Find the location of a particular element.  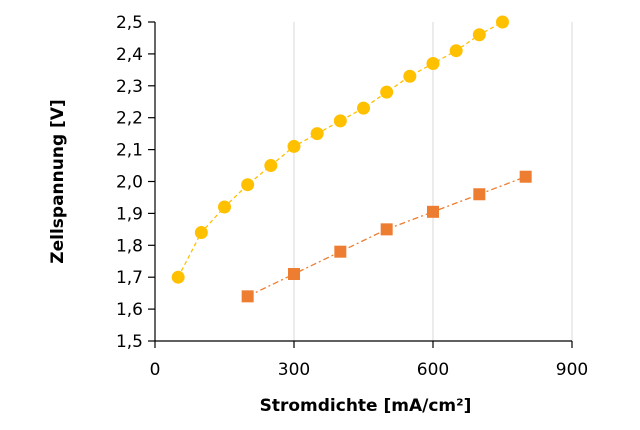

y-tick-labels: 1,5 1,6 1,7 1,8 1,9 2,0 2,1 2,2 2,3 2,4 2,5 is located at coordinates (129, 182).